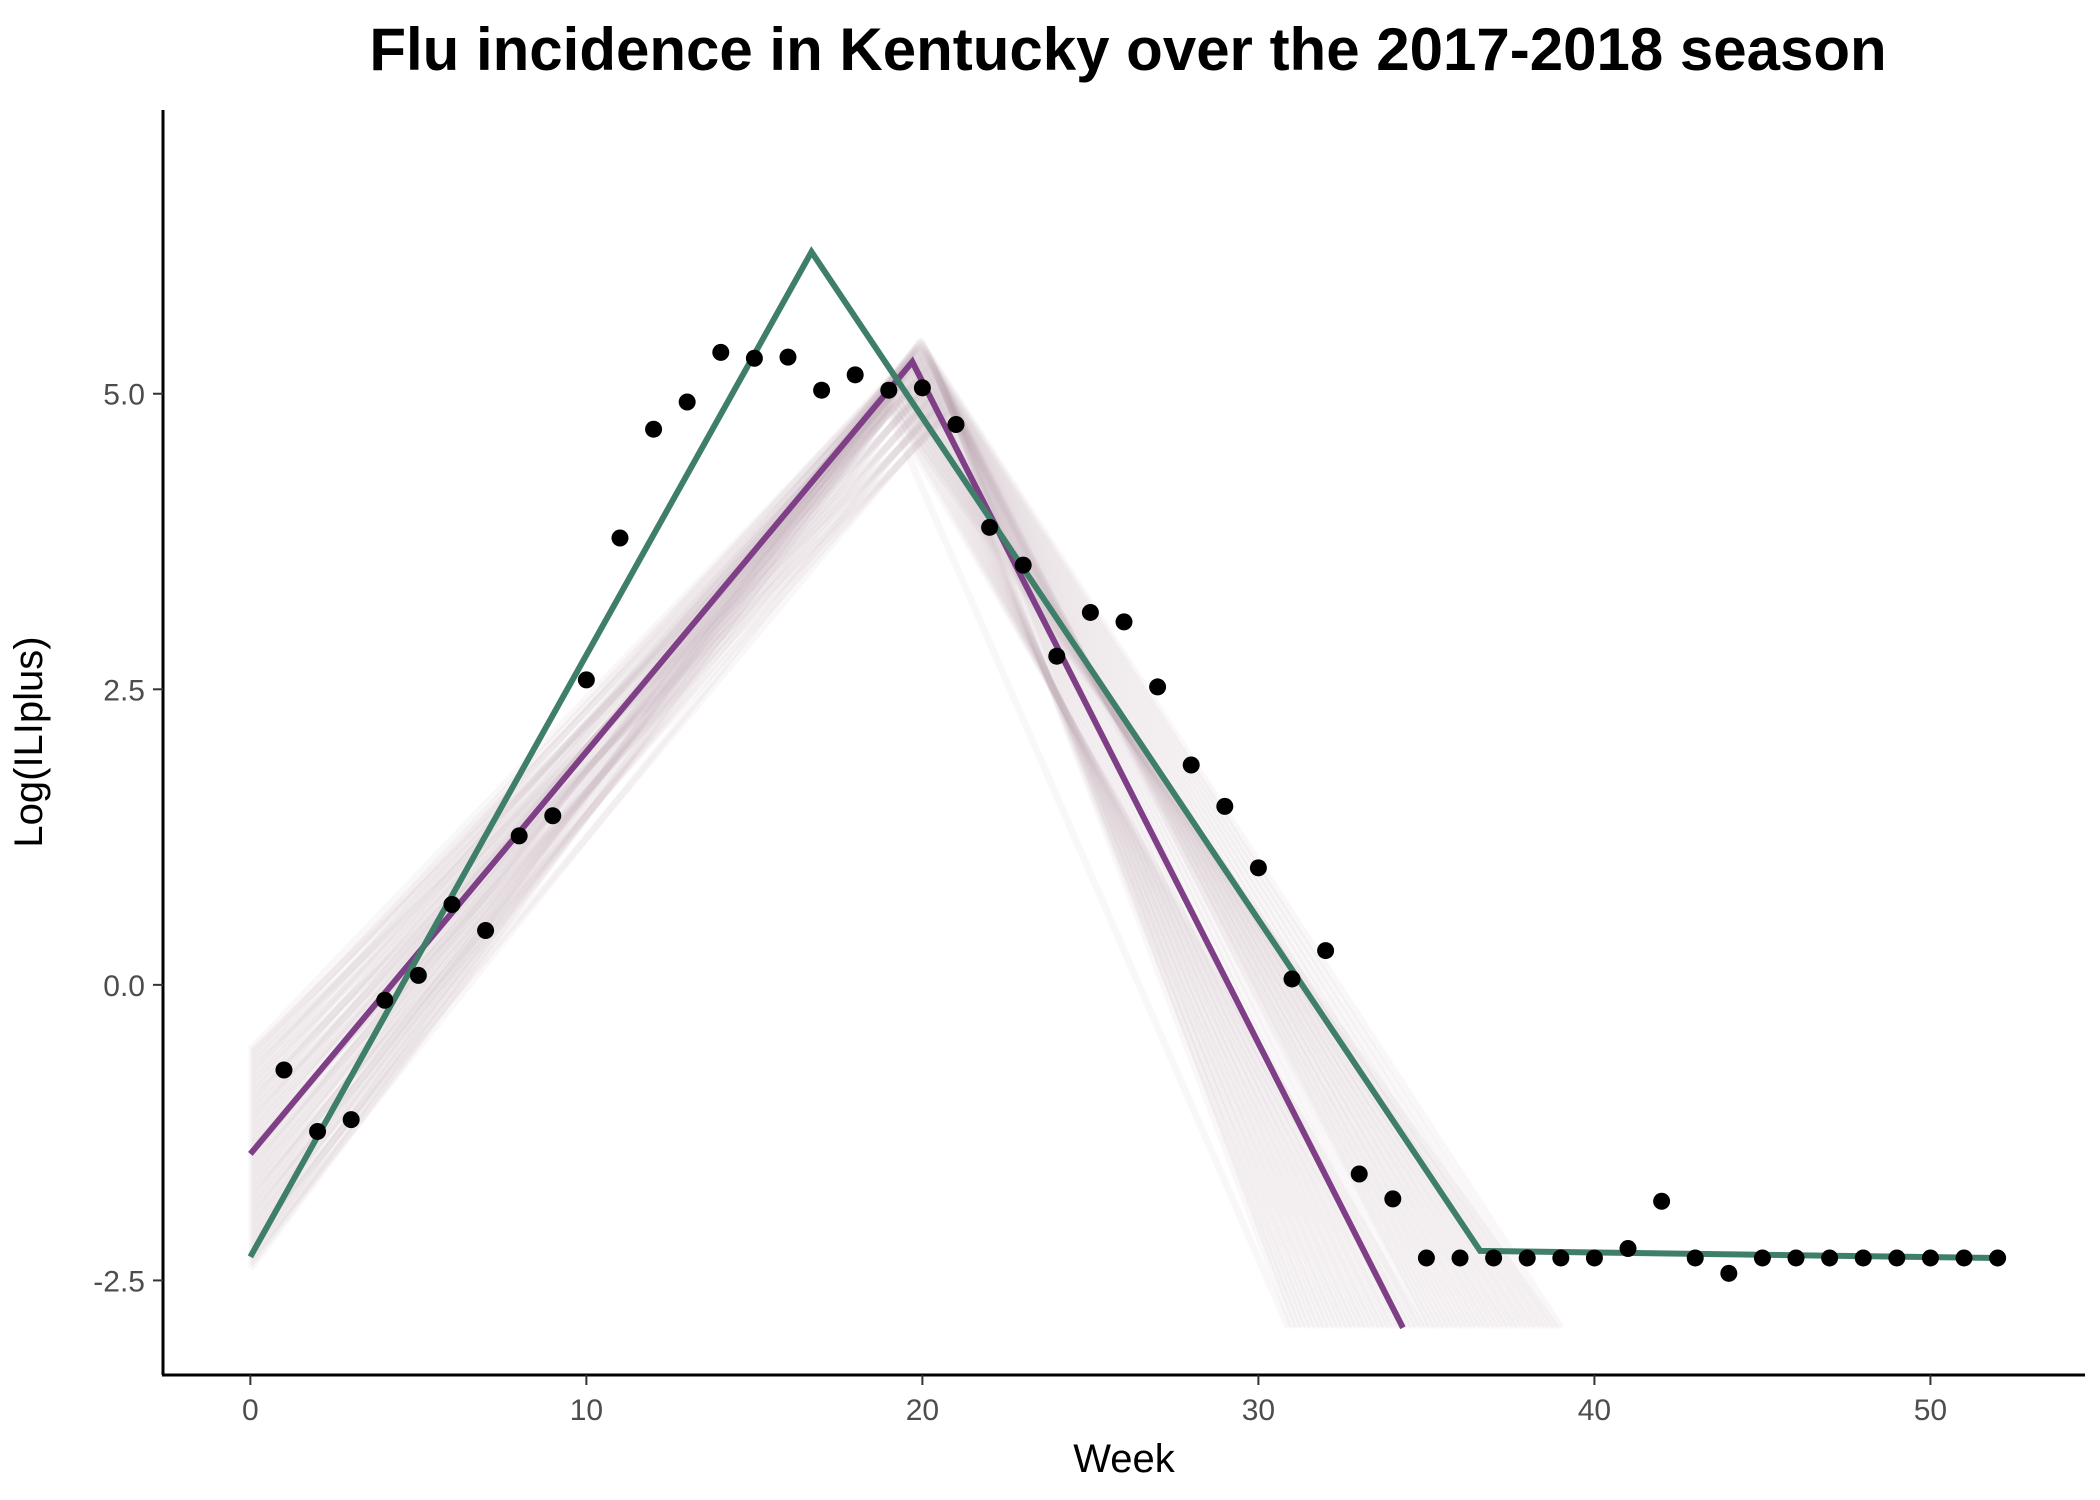  Describe the element at coordinates (119, 1281) in the screenshot. I see `y-tick-label: -2.5` at that location.